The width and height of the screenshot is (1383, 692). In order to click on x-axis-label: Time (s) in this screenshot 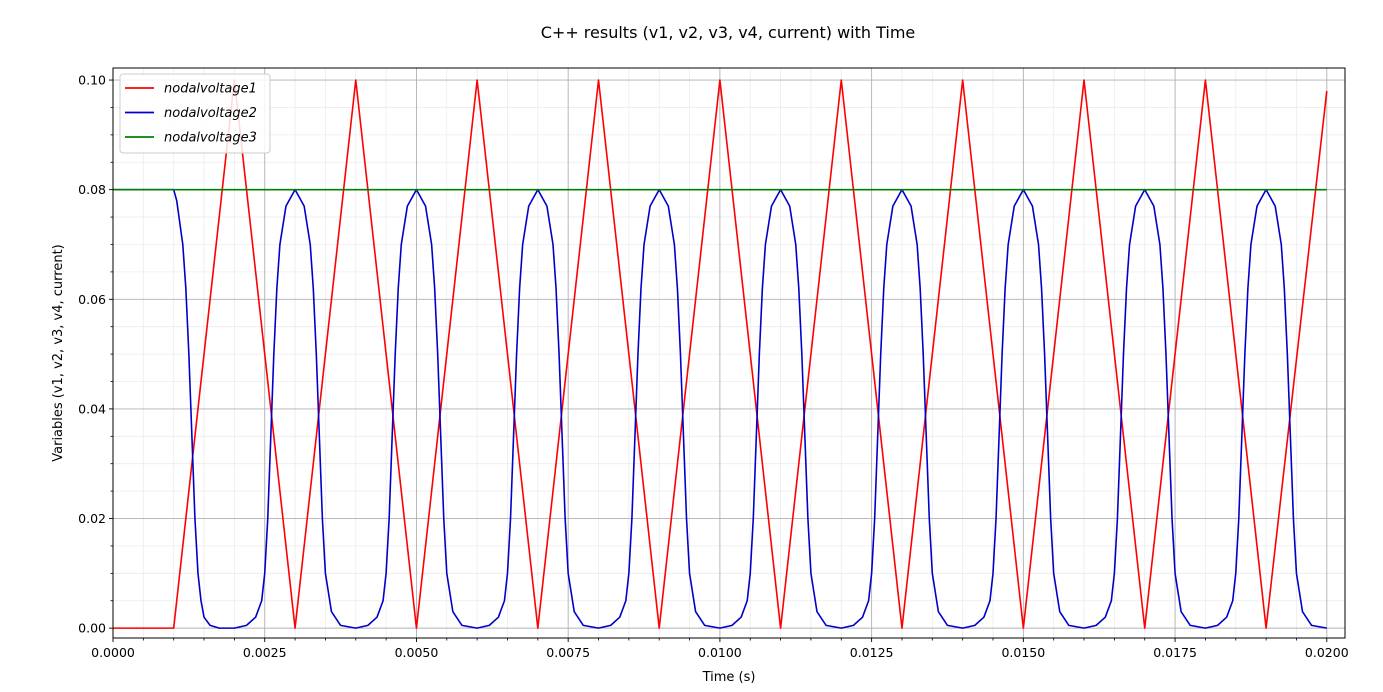, I will do `click(729, 677)`.